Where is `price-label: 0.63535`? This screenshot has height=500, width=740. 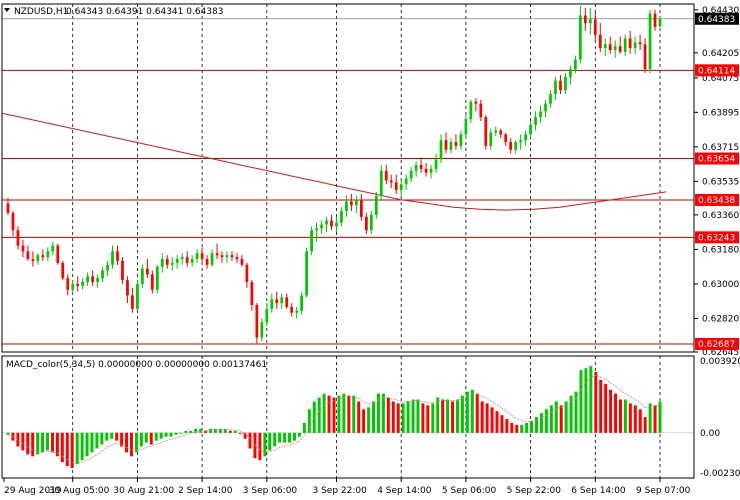
price-label: 0.63535 is located at coordinates (720, 182).